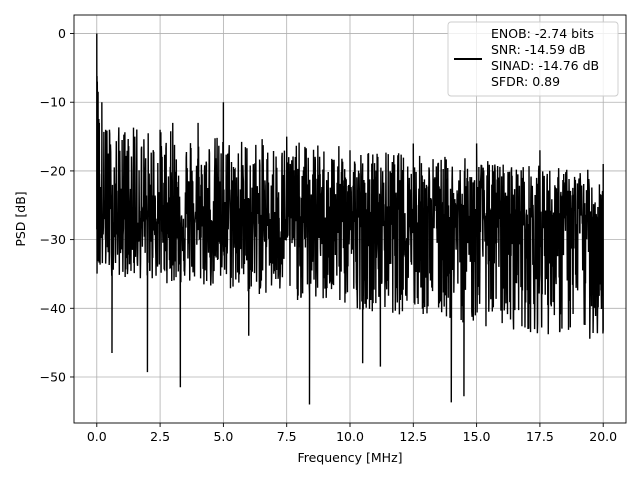  I want to click on y-tick-label: −10, so click(53, 102).